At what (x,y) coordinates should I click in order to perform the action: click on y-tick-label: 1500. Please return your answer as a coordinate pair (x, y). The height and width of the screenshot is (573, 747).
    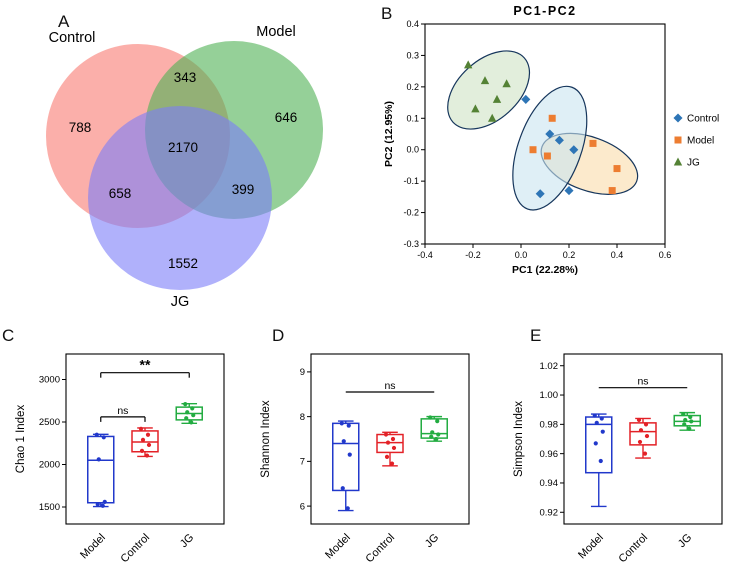
    Looking at the image, I should click on (49, 507).